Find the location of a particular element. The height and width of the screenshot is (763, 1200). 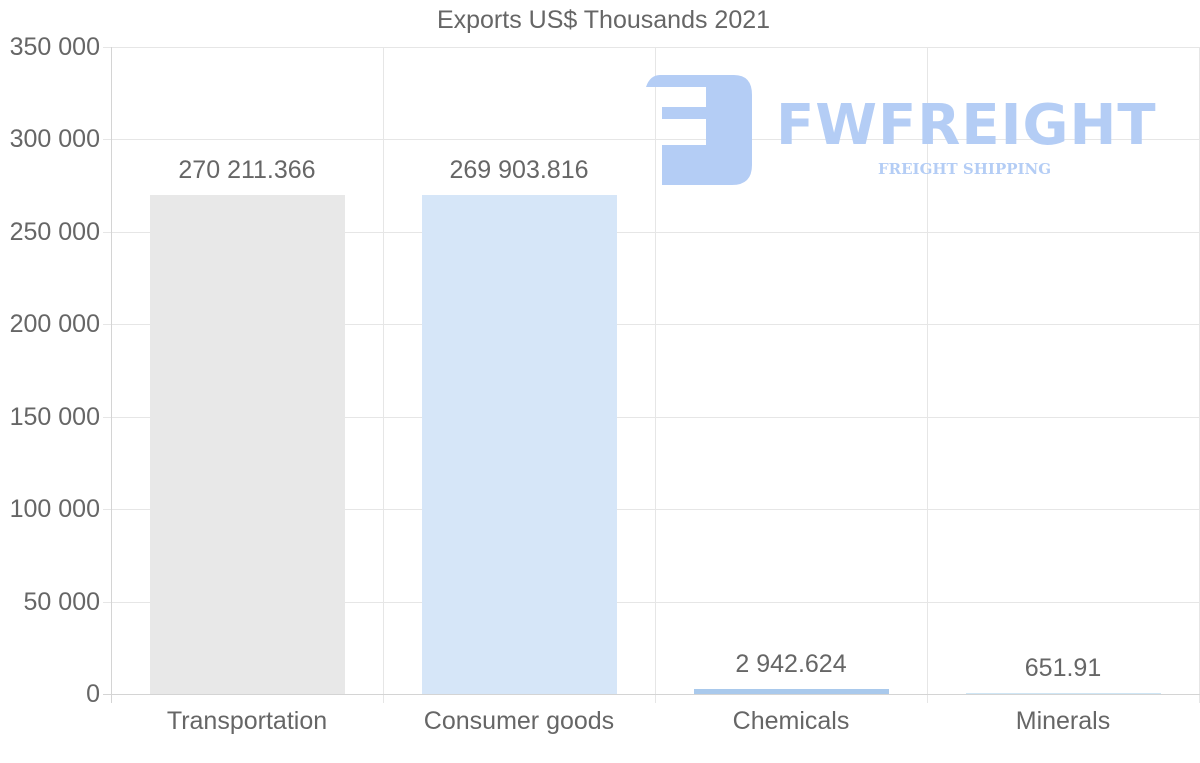

y-tick-label: 150 000 is located at coordinates (54, 417).